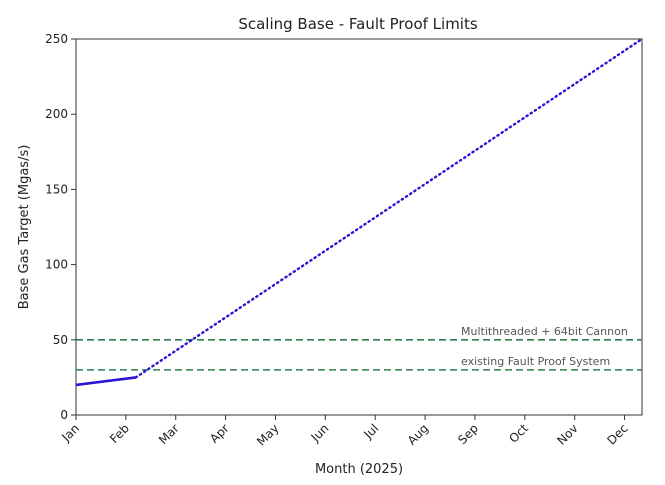 This screenshot has height=485, width=665. Describe the element at coordinates (370, 431) in the screenshot. I see `x-tick-label: Jul` at that location.